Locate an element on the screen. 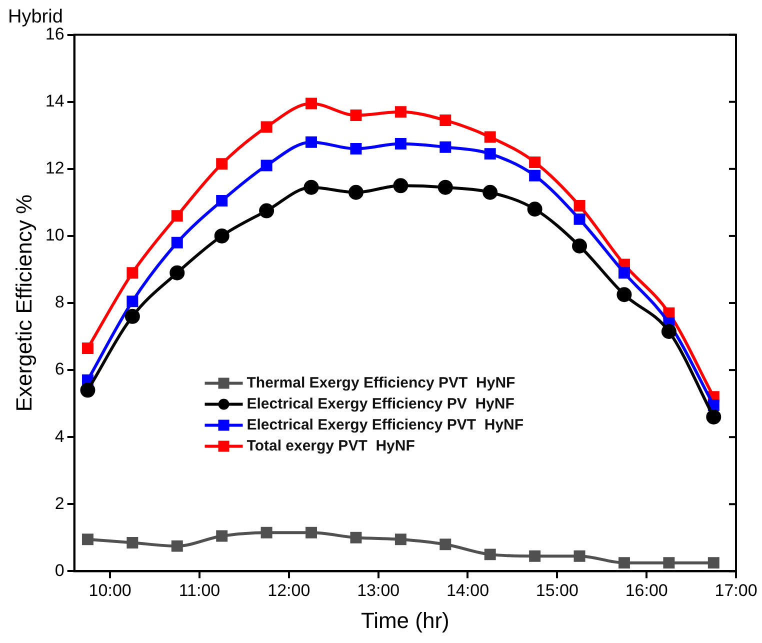 The width and height of the screenshot is (762, 643). legend-label: Electrical Exergy Efficiency PVT HyNF is located at coordinates (385, 425).